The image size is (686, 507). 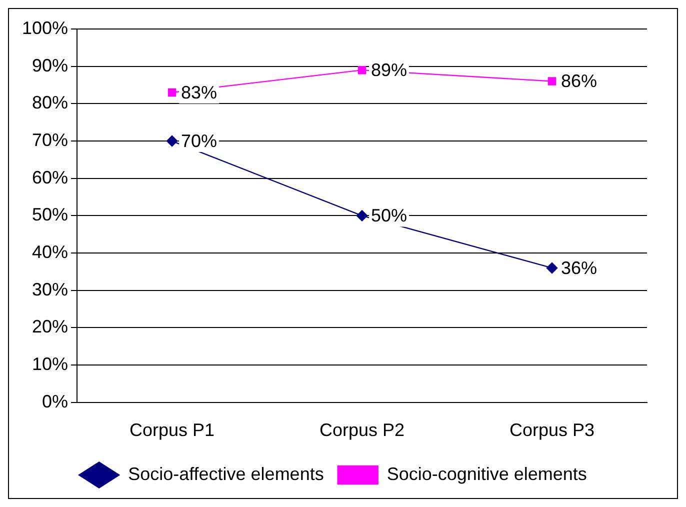 I want to click on y-tick-label: 90%, so click(x=50, y=65).